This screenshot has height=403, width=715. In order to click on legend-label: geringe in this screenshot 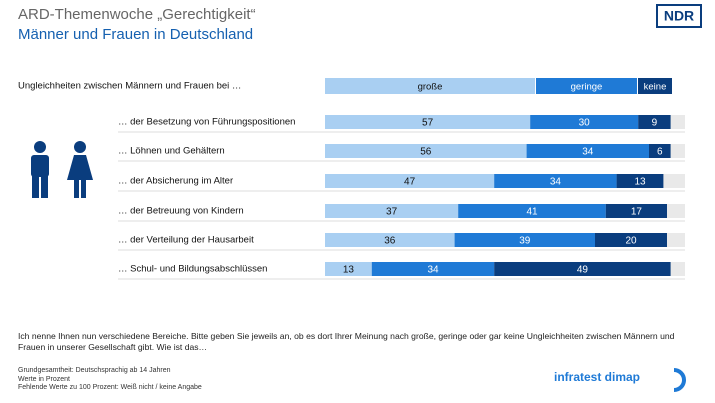, I will do `click(587, 87)`.